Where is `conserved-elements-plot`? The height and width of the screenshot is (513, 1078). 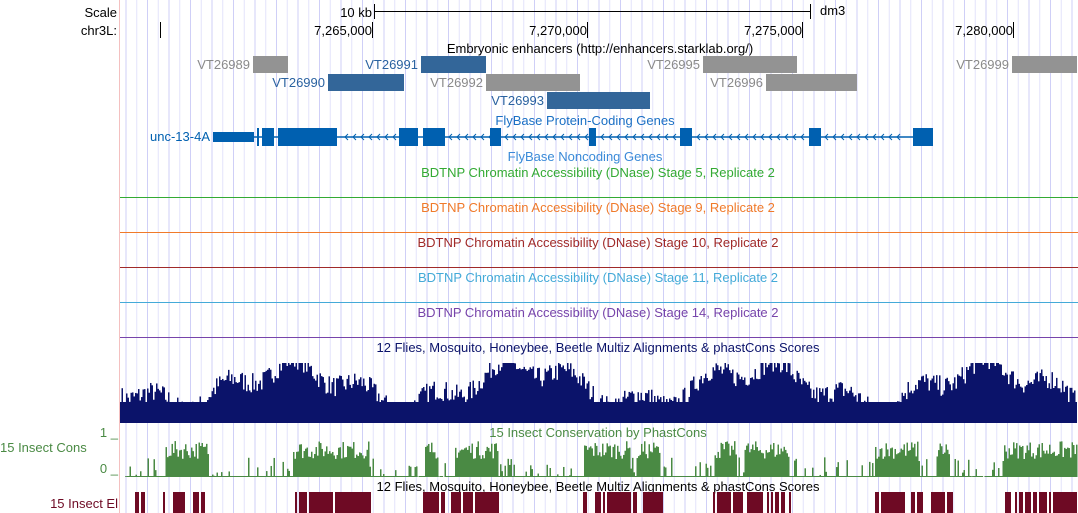 conserved-elements-plot is located at coordinates (539, 502).